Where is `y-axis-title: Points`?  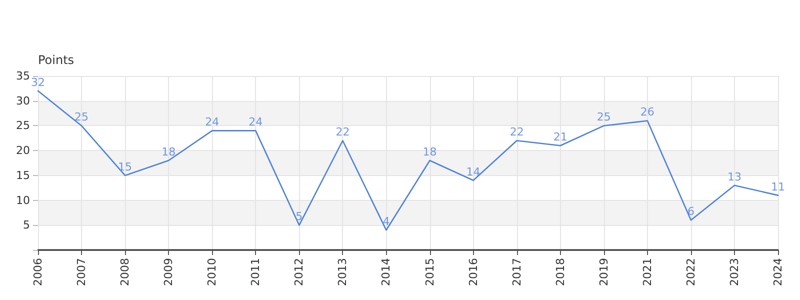
y-axis-title: Points is located at coordinates (56, 60).